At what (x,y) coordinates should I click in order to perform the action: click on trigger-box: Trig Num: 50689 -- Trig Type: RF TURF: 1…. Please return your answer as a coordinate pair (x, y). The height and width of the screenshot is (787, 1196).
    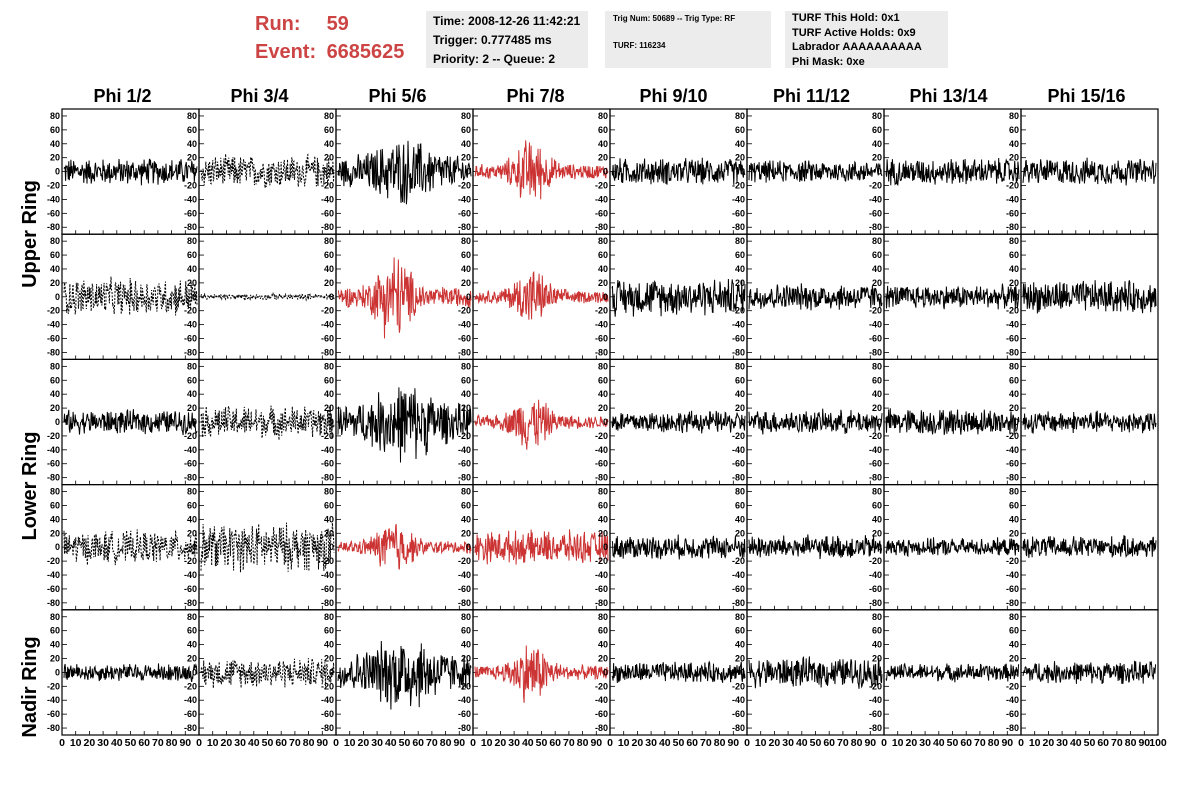
    Looking at the image, I should click on (688, 39).